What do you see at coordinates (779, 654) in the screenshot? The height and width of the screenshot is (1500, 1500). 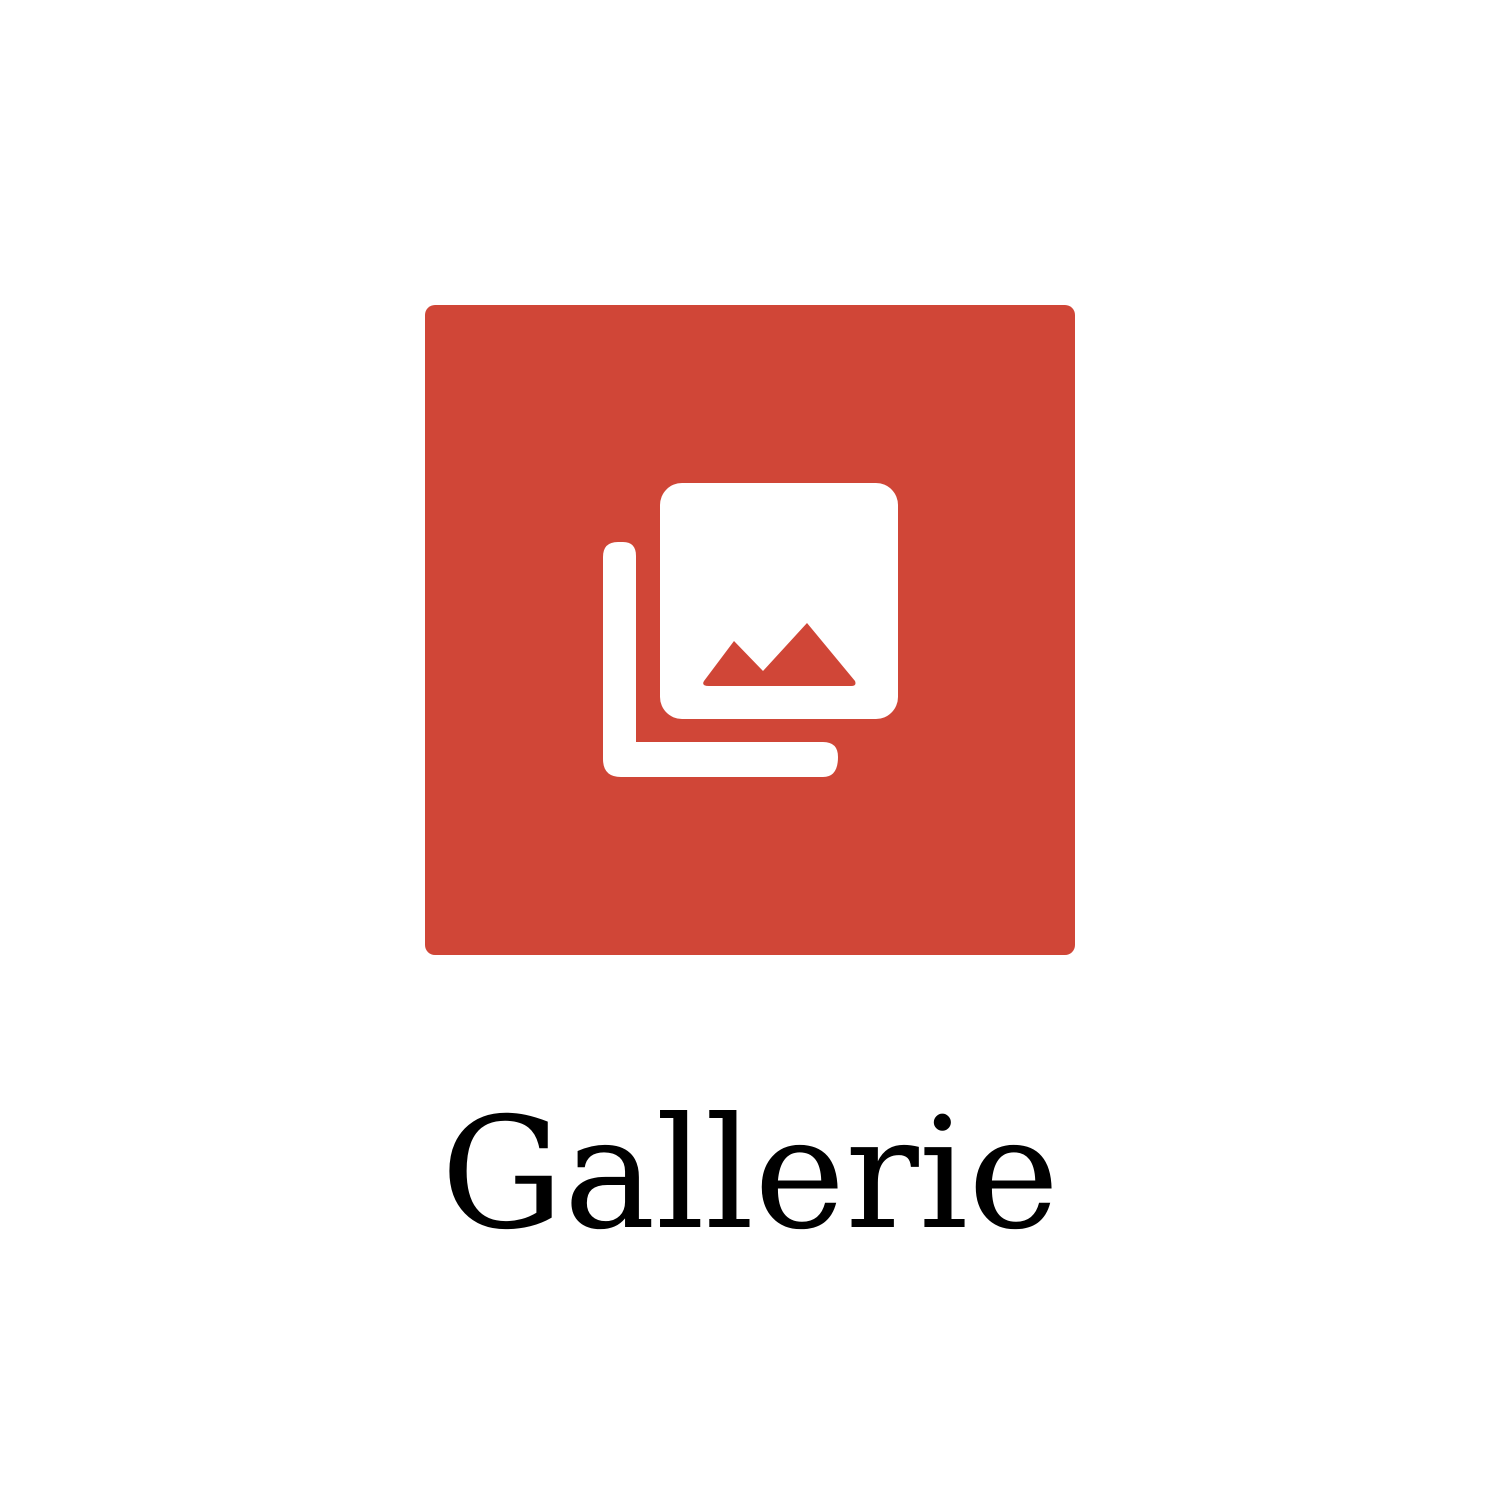 I see `mountains-shape` at bounding box center [779, 654].